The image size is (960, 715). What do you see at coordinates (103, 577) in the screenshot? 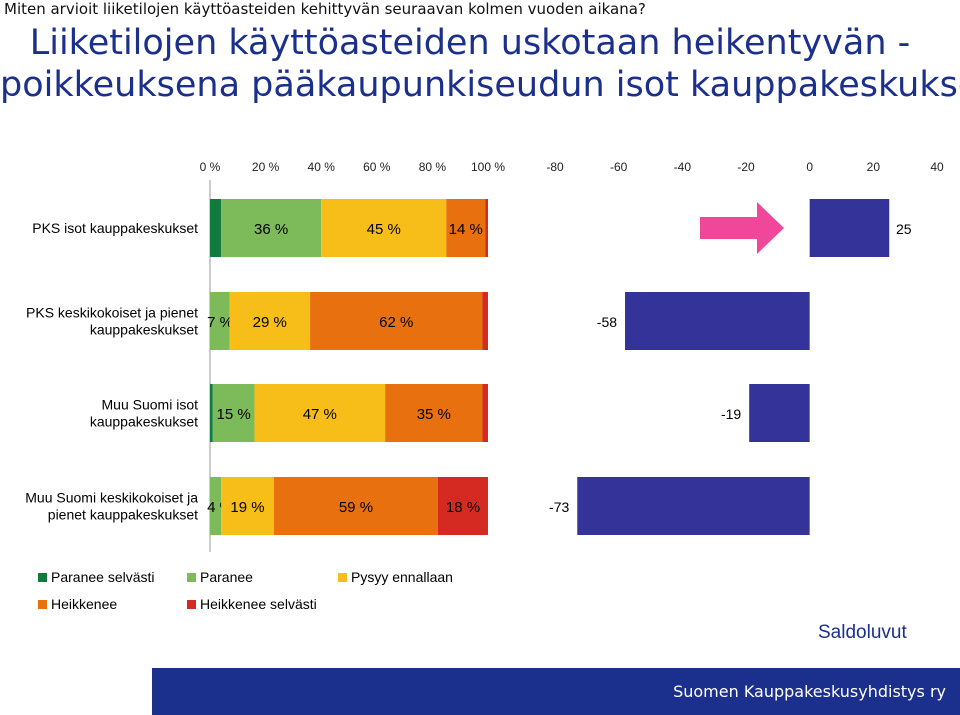
I see `legend-label: Paranee selvästi` at bounding box center [103, 577].